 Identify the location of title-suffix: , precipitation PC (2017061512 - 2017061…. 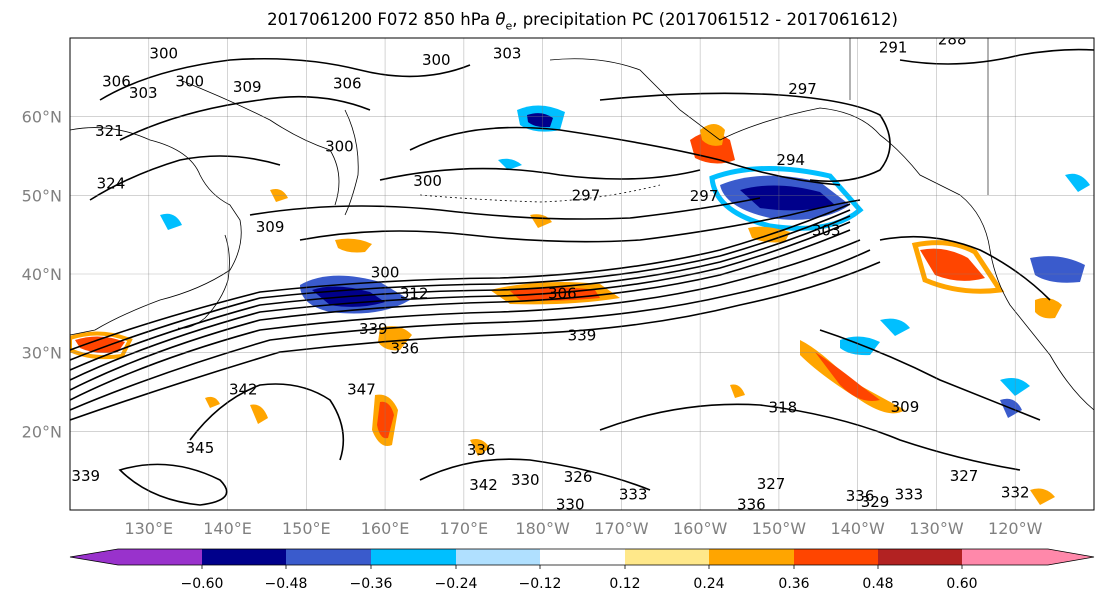
(705, 19).